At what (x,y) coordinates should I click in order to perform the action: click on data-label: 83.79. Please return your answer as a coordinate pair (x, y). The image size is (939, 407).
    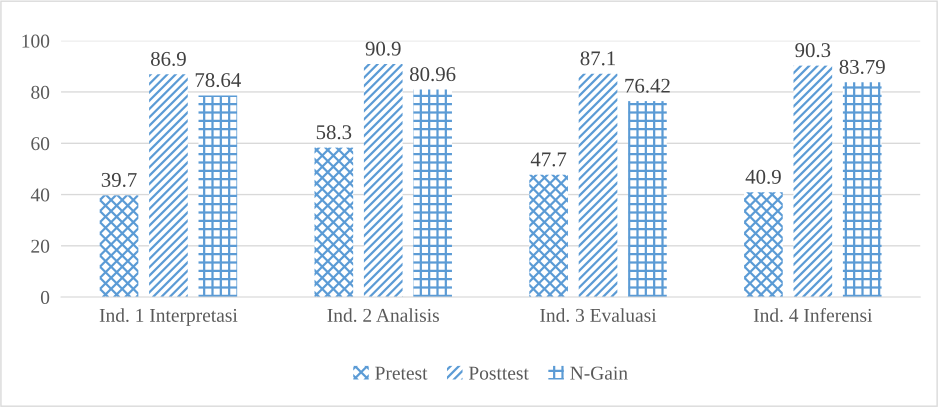
    Looking at the image, I should click on (862, 67).